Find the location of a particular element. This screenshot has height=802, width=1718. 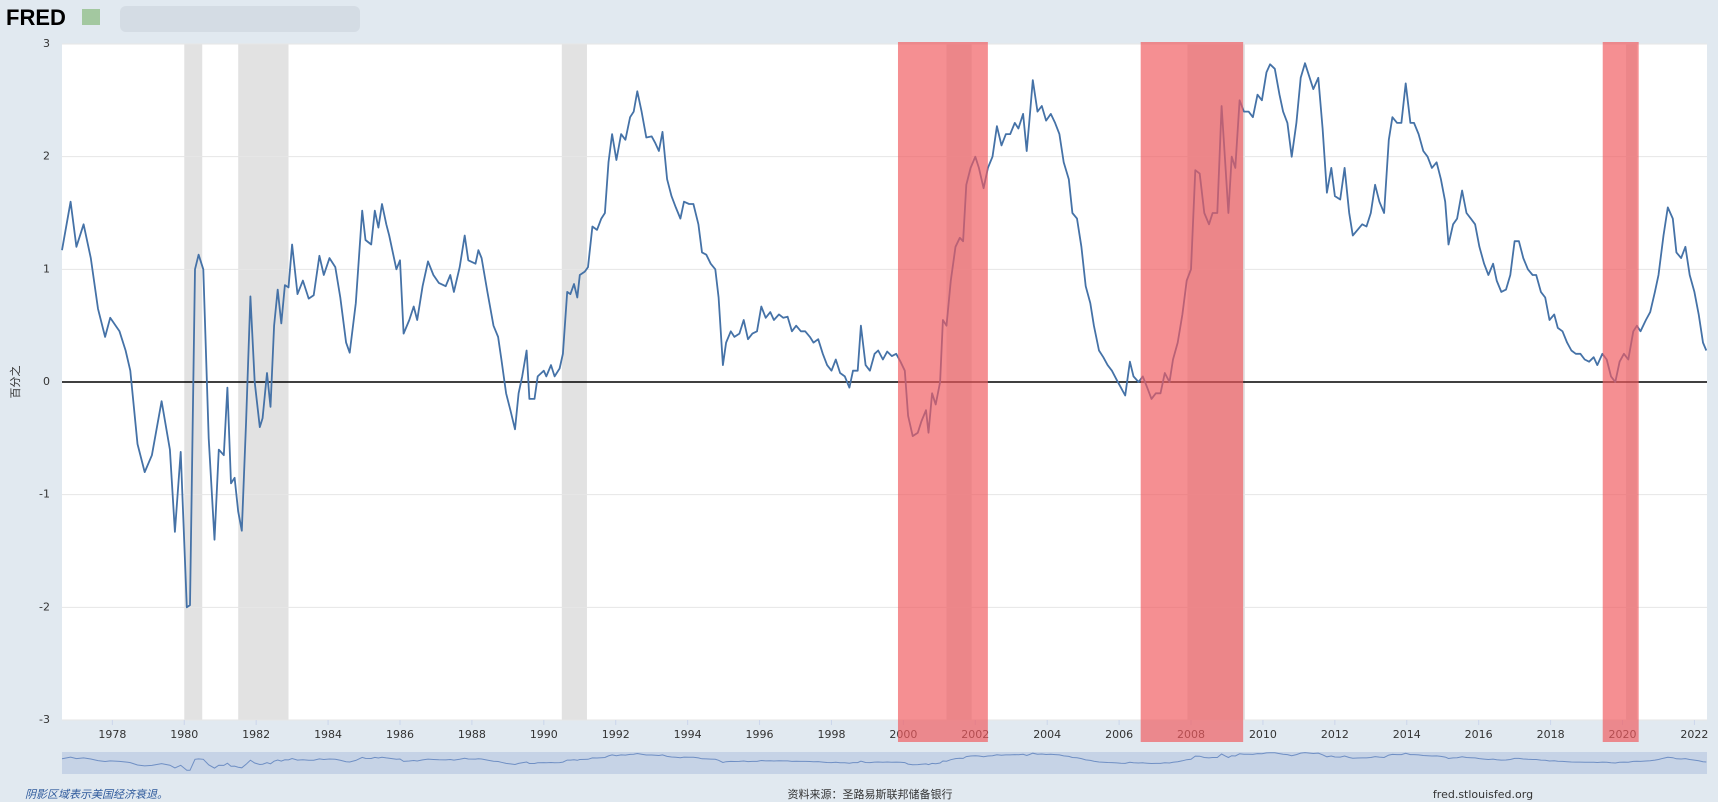

footer-source: 资料来源：圣路易斯联邦储备银行 is located at coordinates (870, 794).